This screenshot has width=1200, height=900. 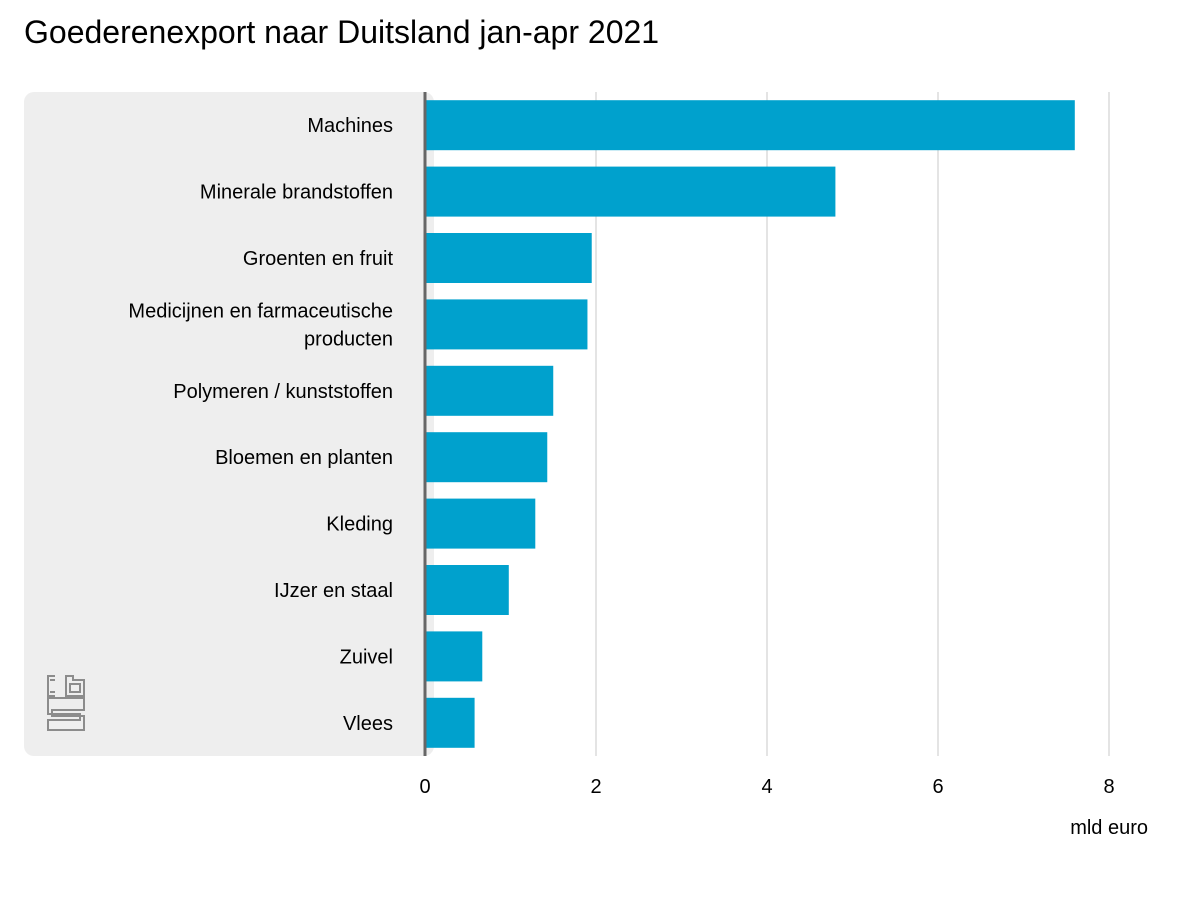 What do you see at coordinates (333, 591) in the screenshot?
I see `category-label: IJzer en staal` at bounding box center [333, 591].